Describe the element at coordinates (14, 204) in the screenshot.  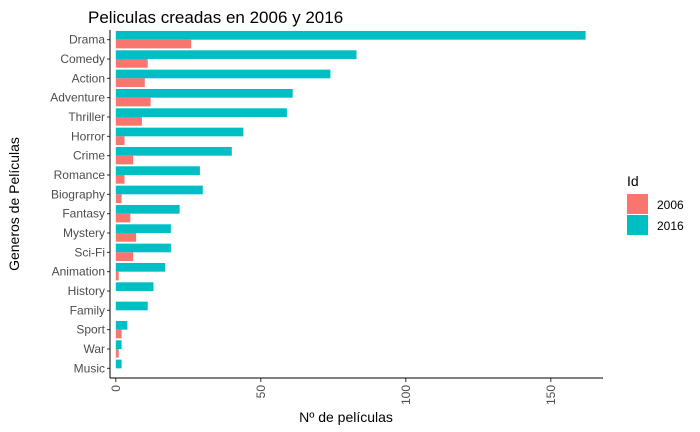
I see `y-axis-title: Generos de Películas` at that location.